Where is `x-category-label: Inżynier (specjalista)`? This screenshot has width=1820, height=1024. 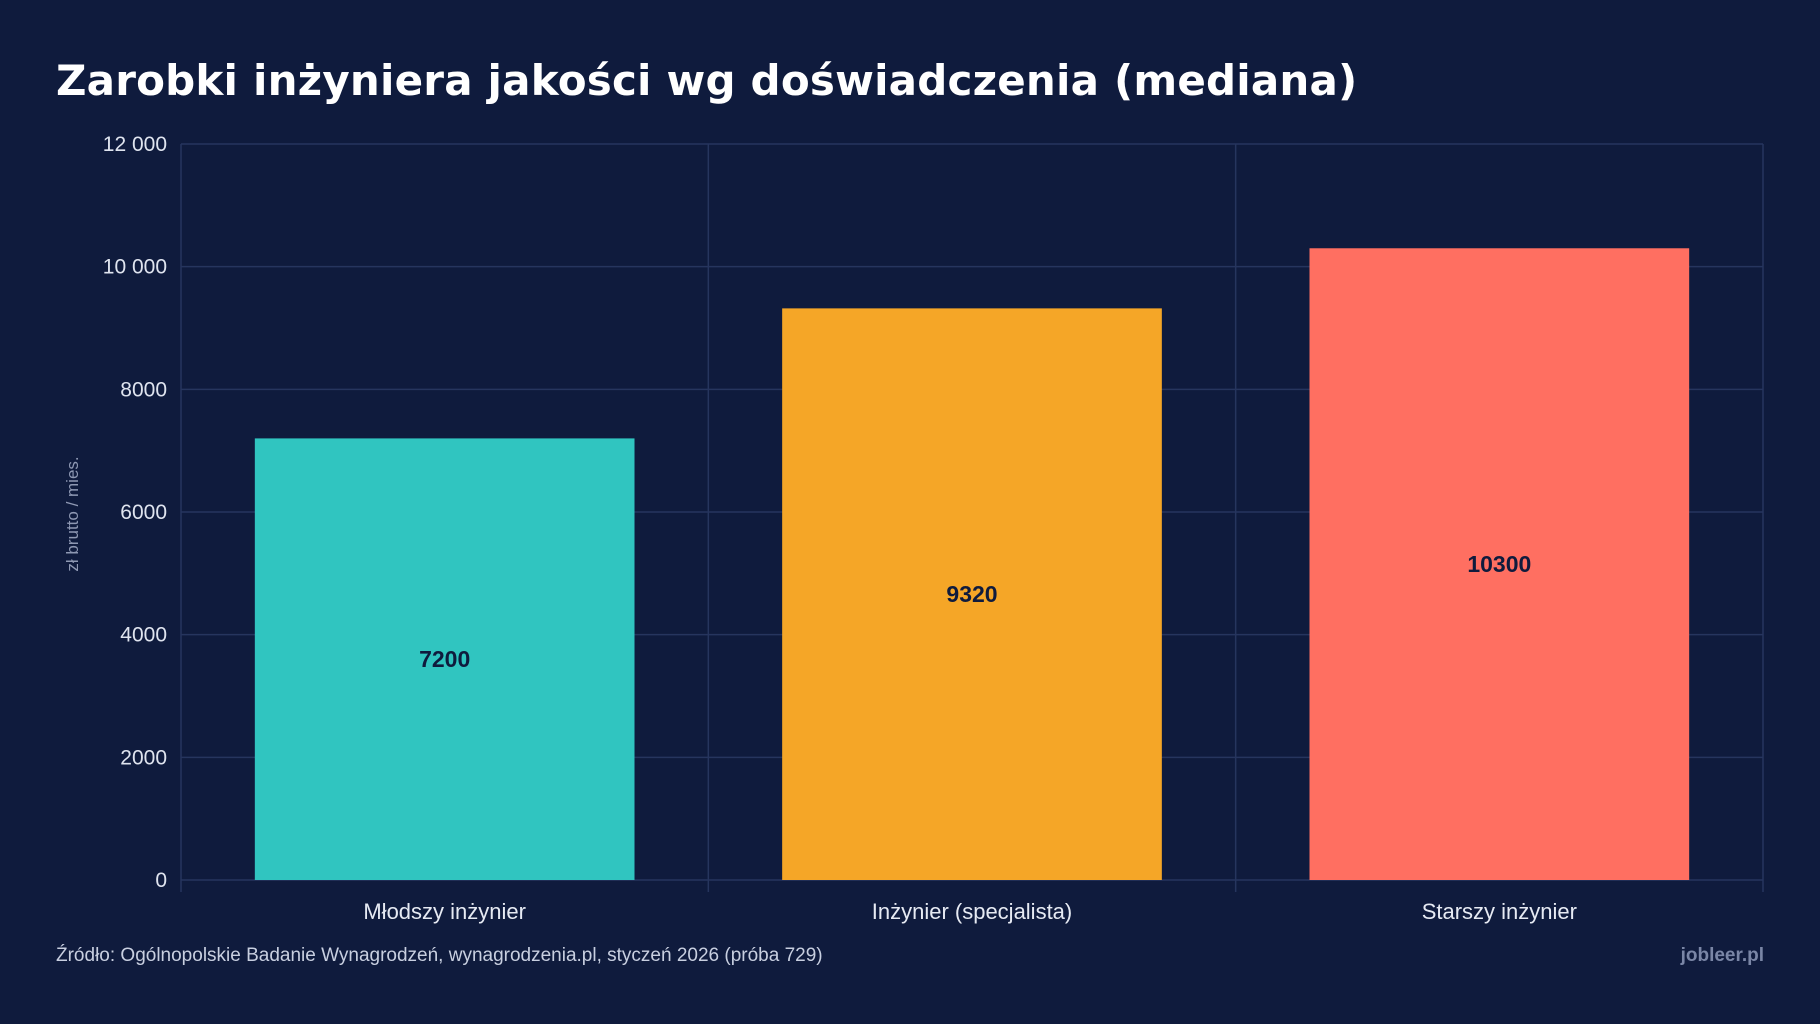
x-category-label: Inżynier (specjalista) is located at coordinates (972, 911).